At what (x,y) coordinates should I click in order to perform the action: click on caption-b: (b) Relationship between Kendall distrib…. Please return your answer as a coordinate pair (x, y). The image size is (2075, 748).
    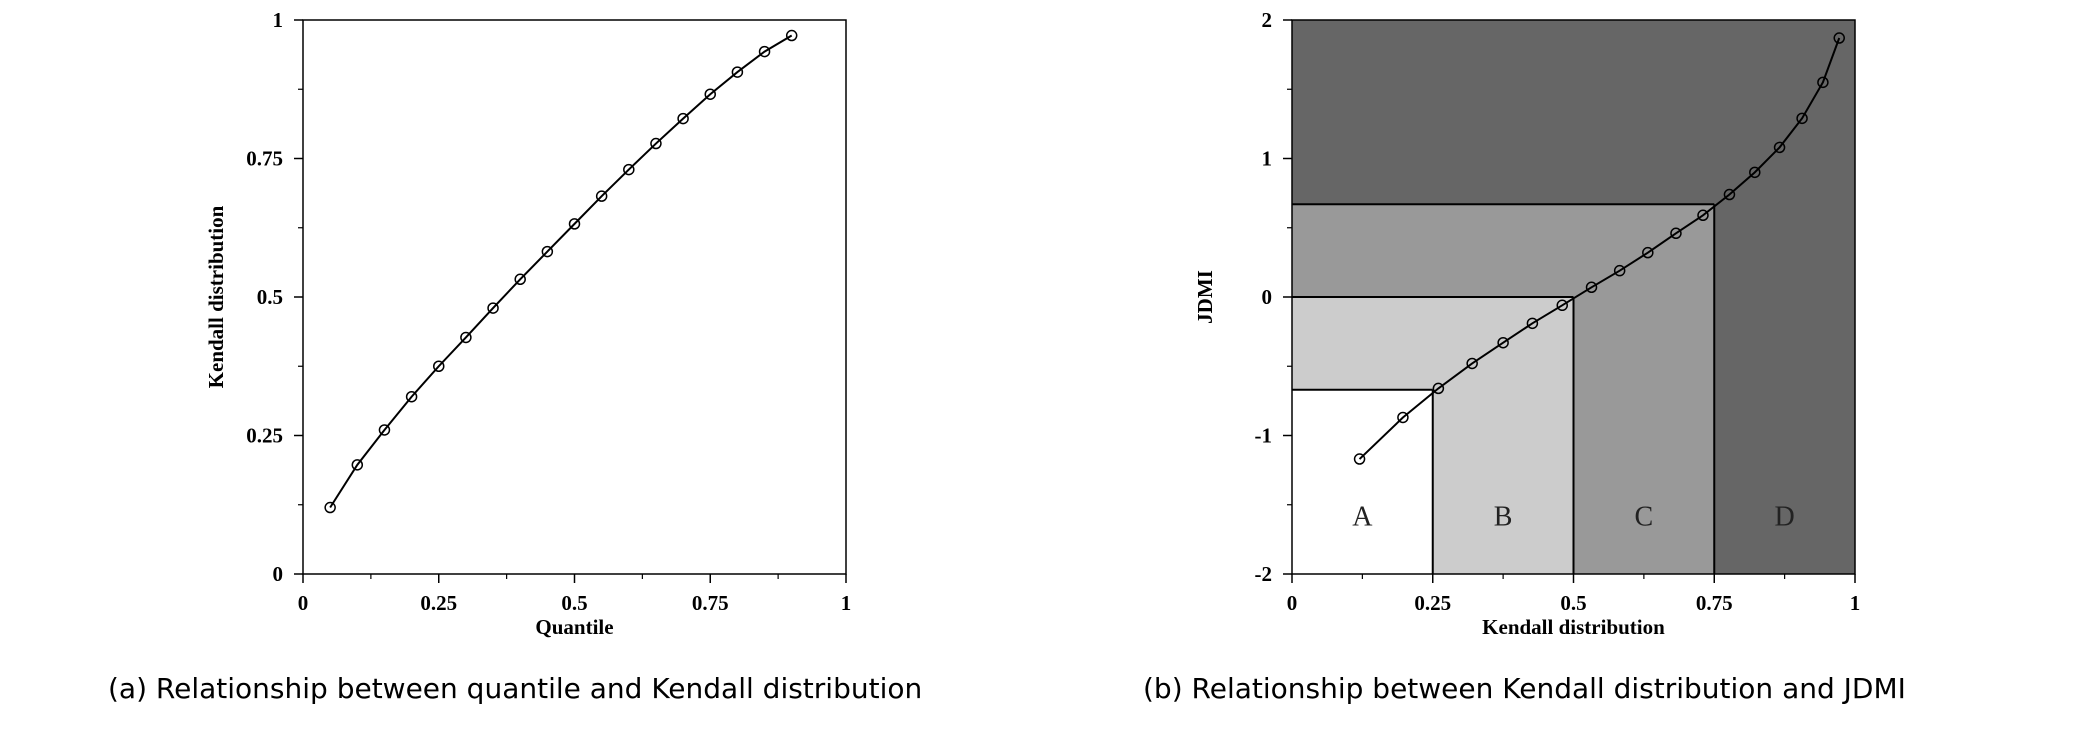
    Looking at the image, I should click on (1524, 688).